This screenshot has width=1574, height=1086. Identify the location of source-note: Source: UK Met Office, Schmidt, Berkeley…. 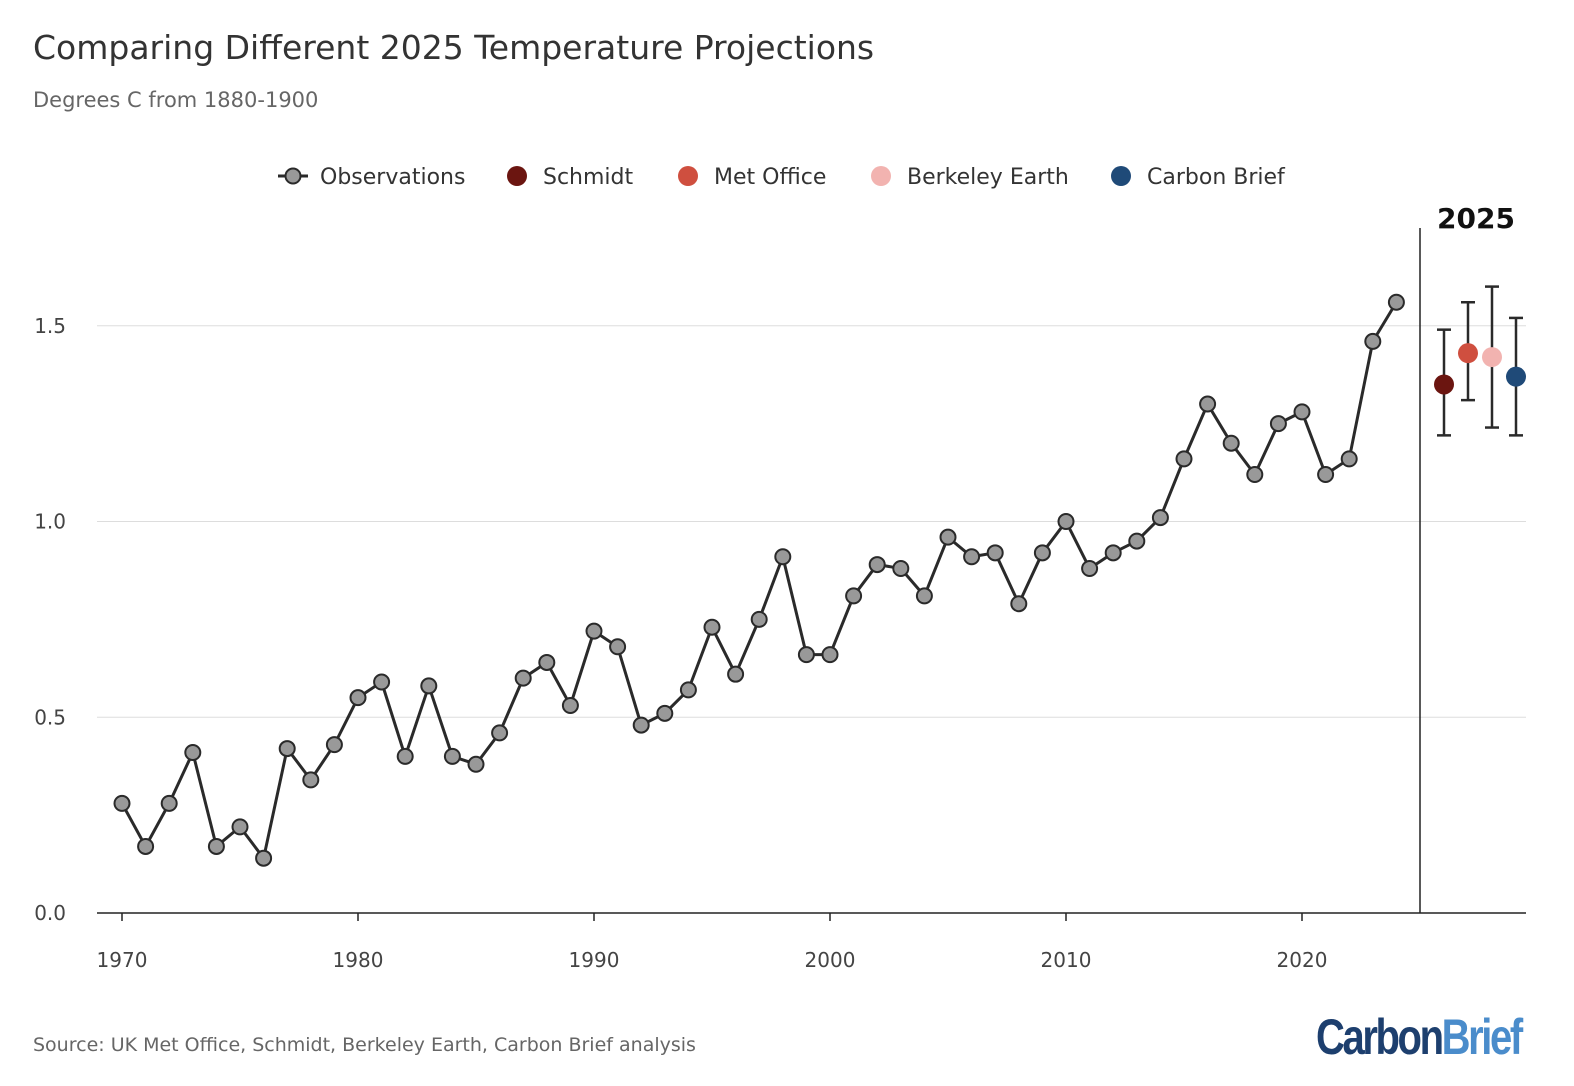
(364, 1045).